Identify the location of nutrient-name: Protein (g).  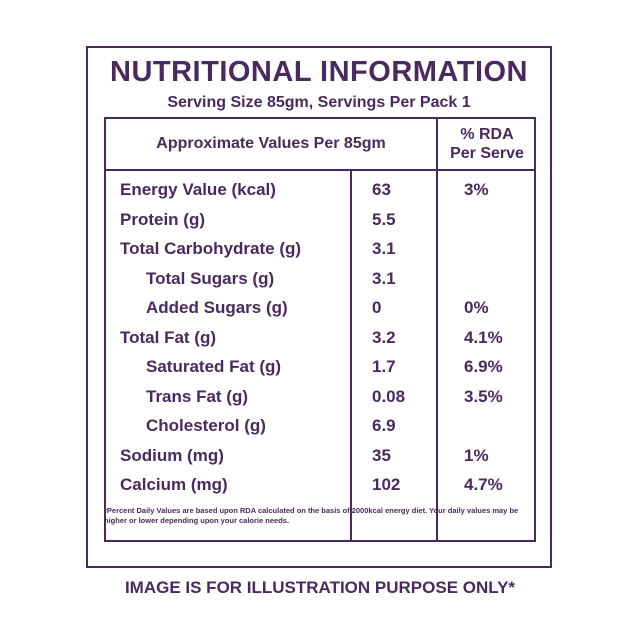
(162, 219).